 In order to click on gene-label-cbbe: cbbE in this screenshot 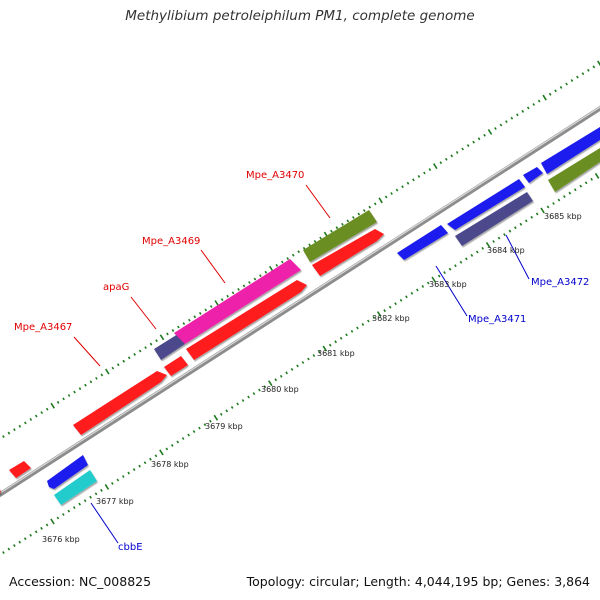, I will do `click(130, 547)`.